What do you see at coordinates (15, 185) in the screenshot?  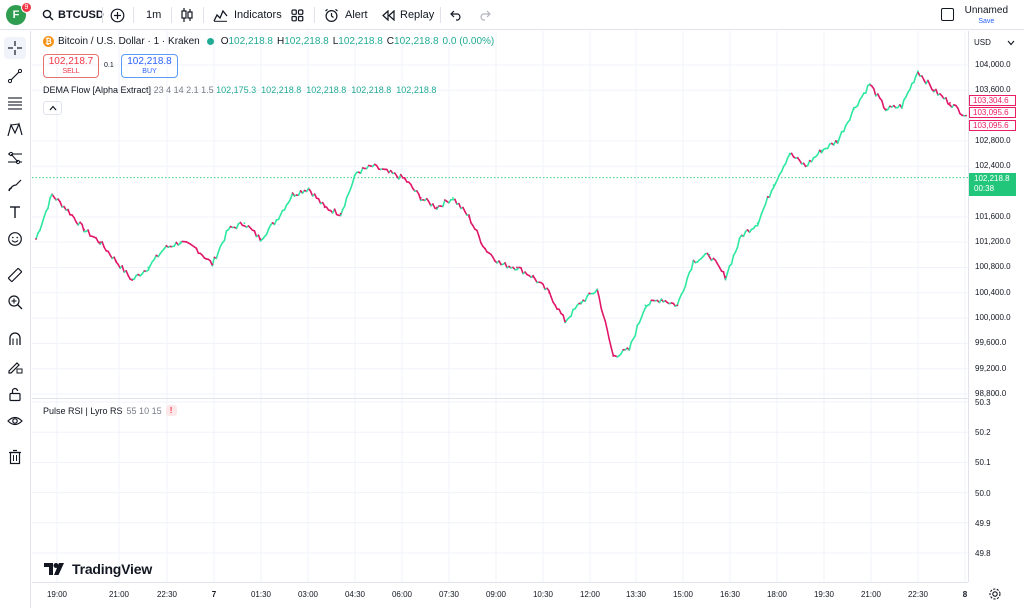 I see `brush-tool` at bounding box center [15, 185].